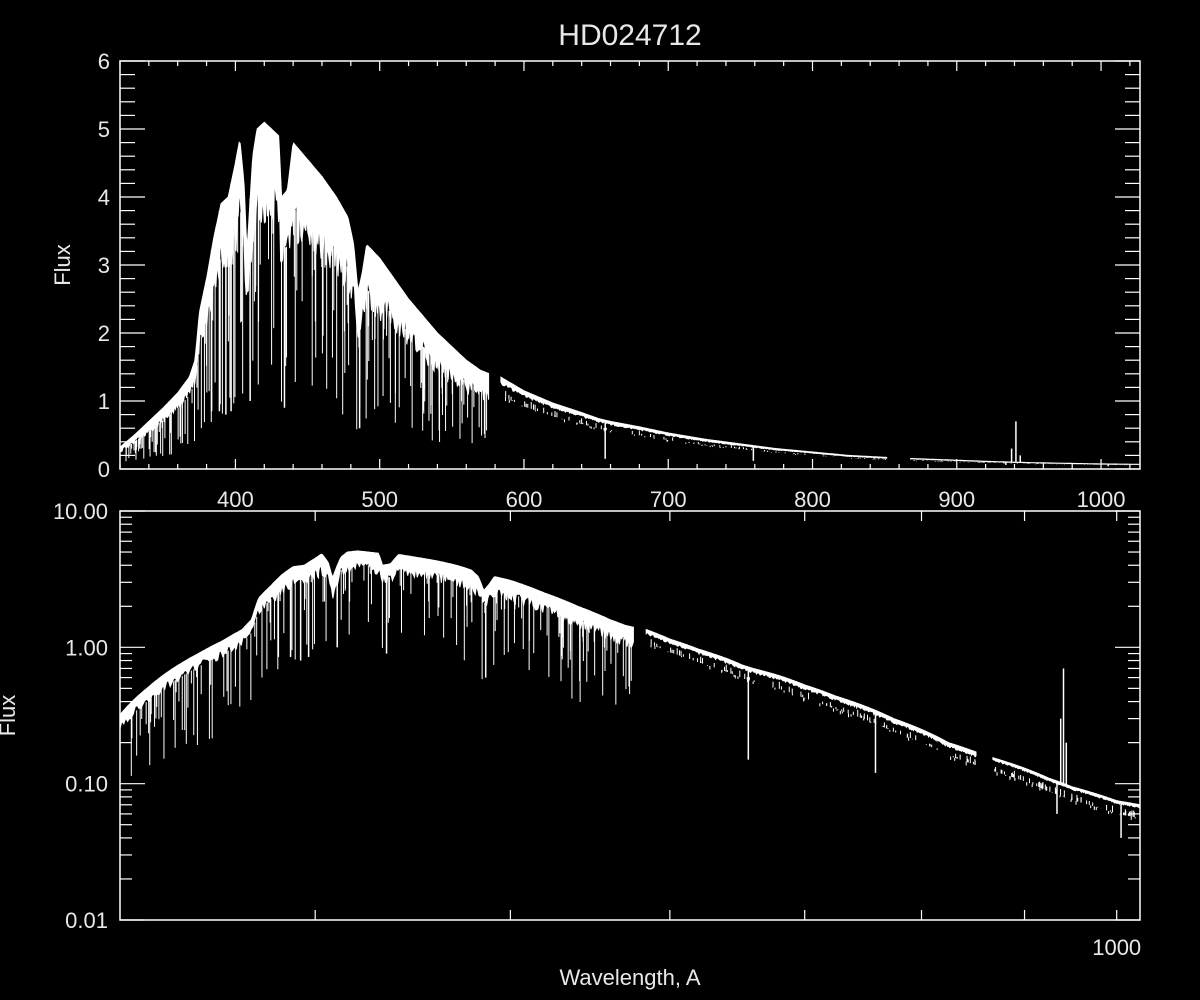 This screenshot has height=1000, width=1200. Describe the element at coordinates (80, 511) in the screenshot. I see `y-tick-label: 10.00` at that location.